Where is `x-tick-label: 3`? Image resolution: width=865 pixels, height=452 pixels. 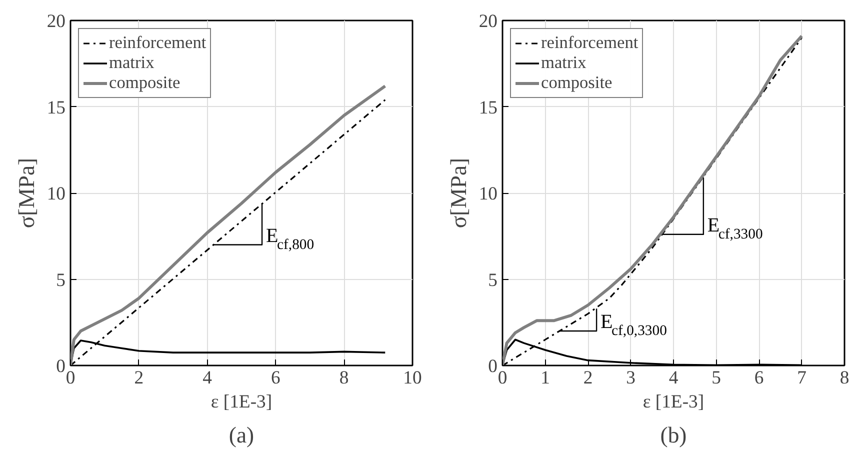
x-tick-label: 3 is located at coordinates (631, 378).